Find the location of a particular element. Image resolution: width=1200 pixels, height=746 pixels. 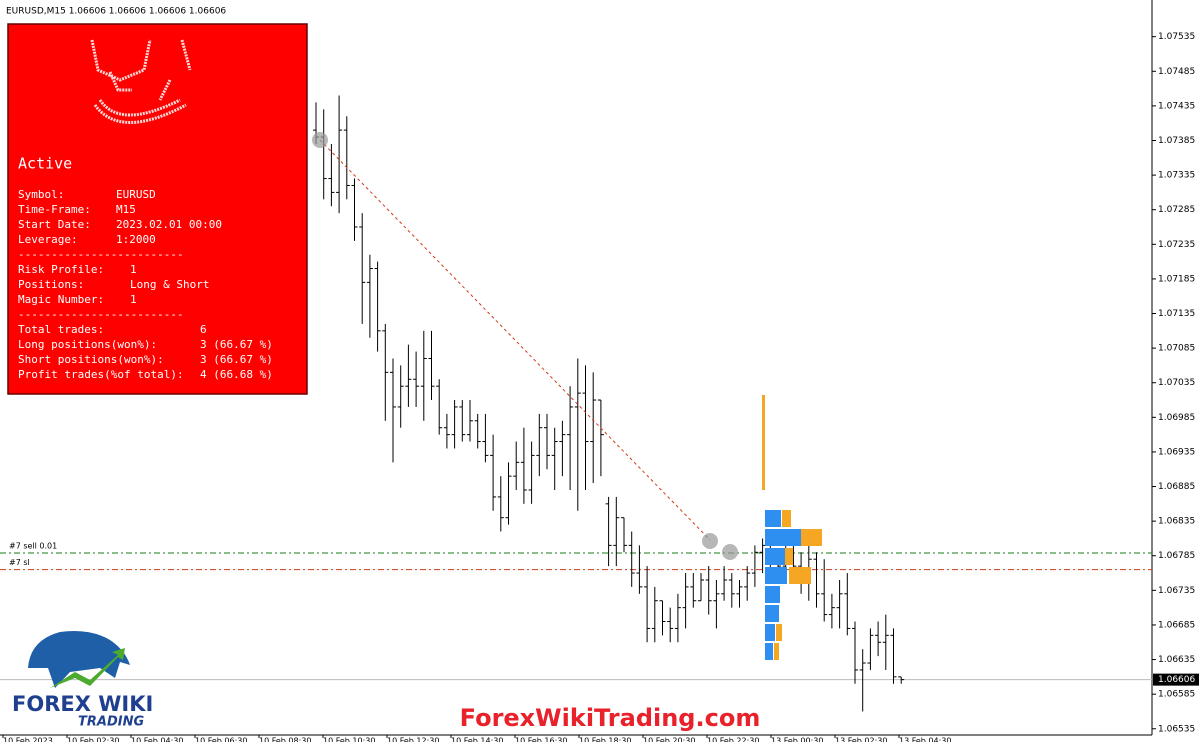

y-tick-label: 1.06835 is located at coordinates (1176, 522).